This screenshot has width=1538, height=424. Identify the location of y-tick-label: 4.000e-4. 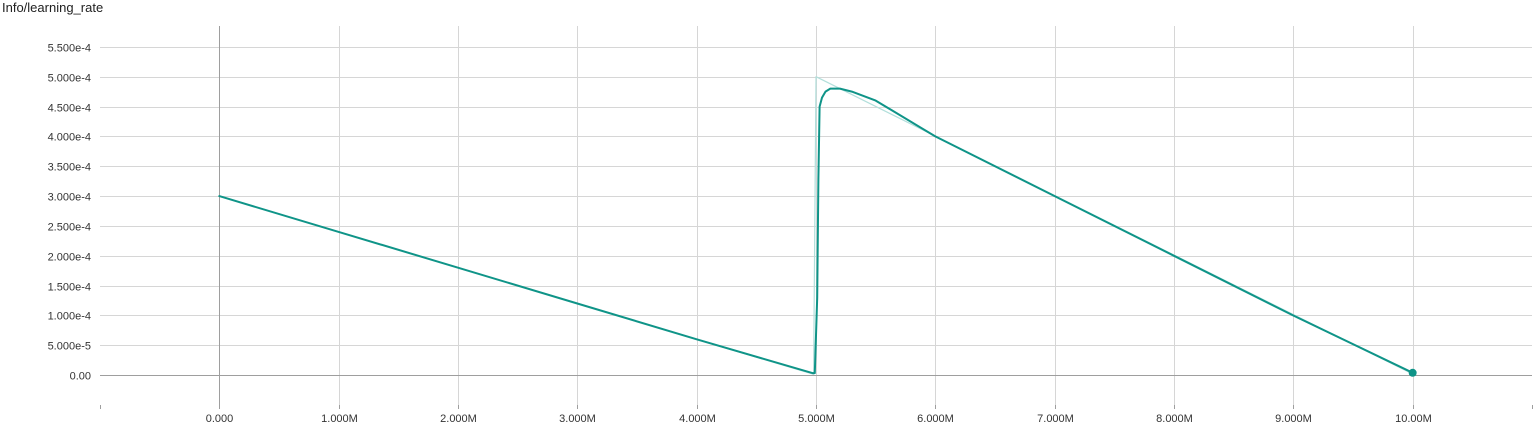
(69, 138).